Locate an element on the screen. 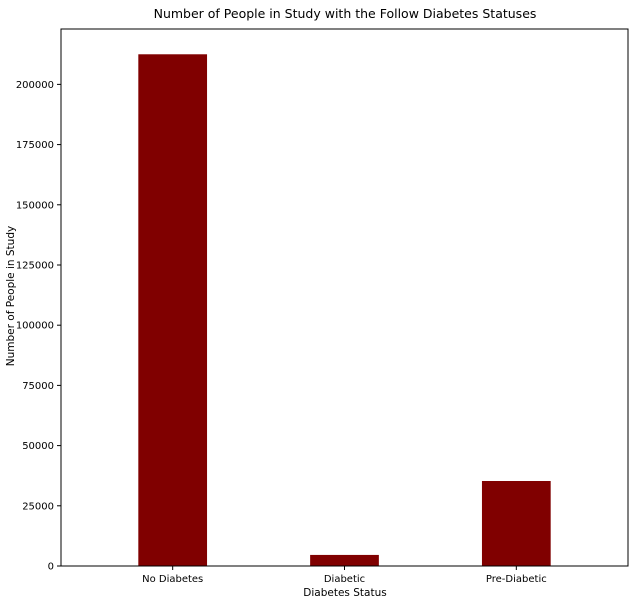 Image resolution: width=631 pixels, height=604 pixels. x-tick-label: No Diabetes is located at coordinates (172, 579).